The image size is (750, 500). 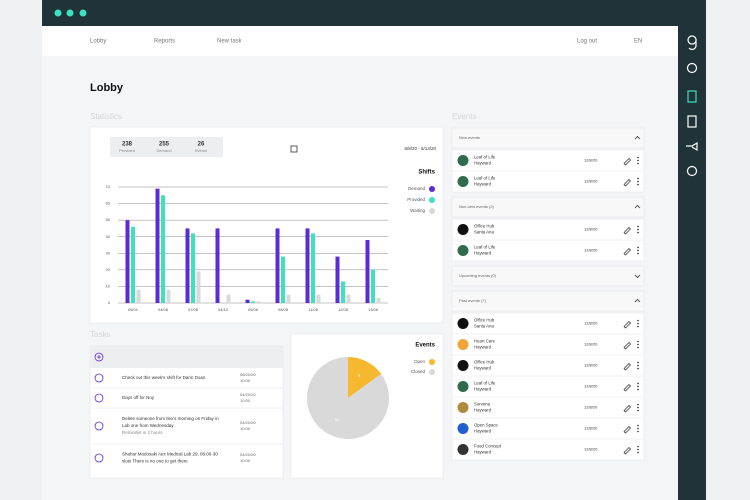 What do you see at coordinates (692, 68) in the screenshot?
I see `profile-icon` at bounding box center [692, 68].